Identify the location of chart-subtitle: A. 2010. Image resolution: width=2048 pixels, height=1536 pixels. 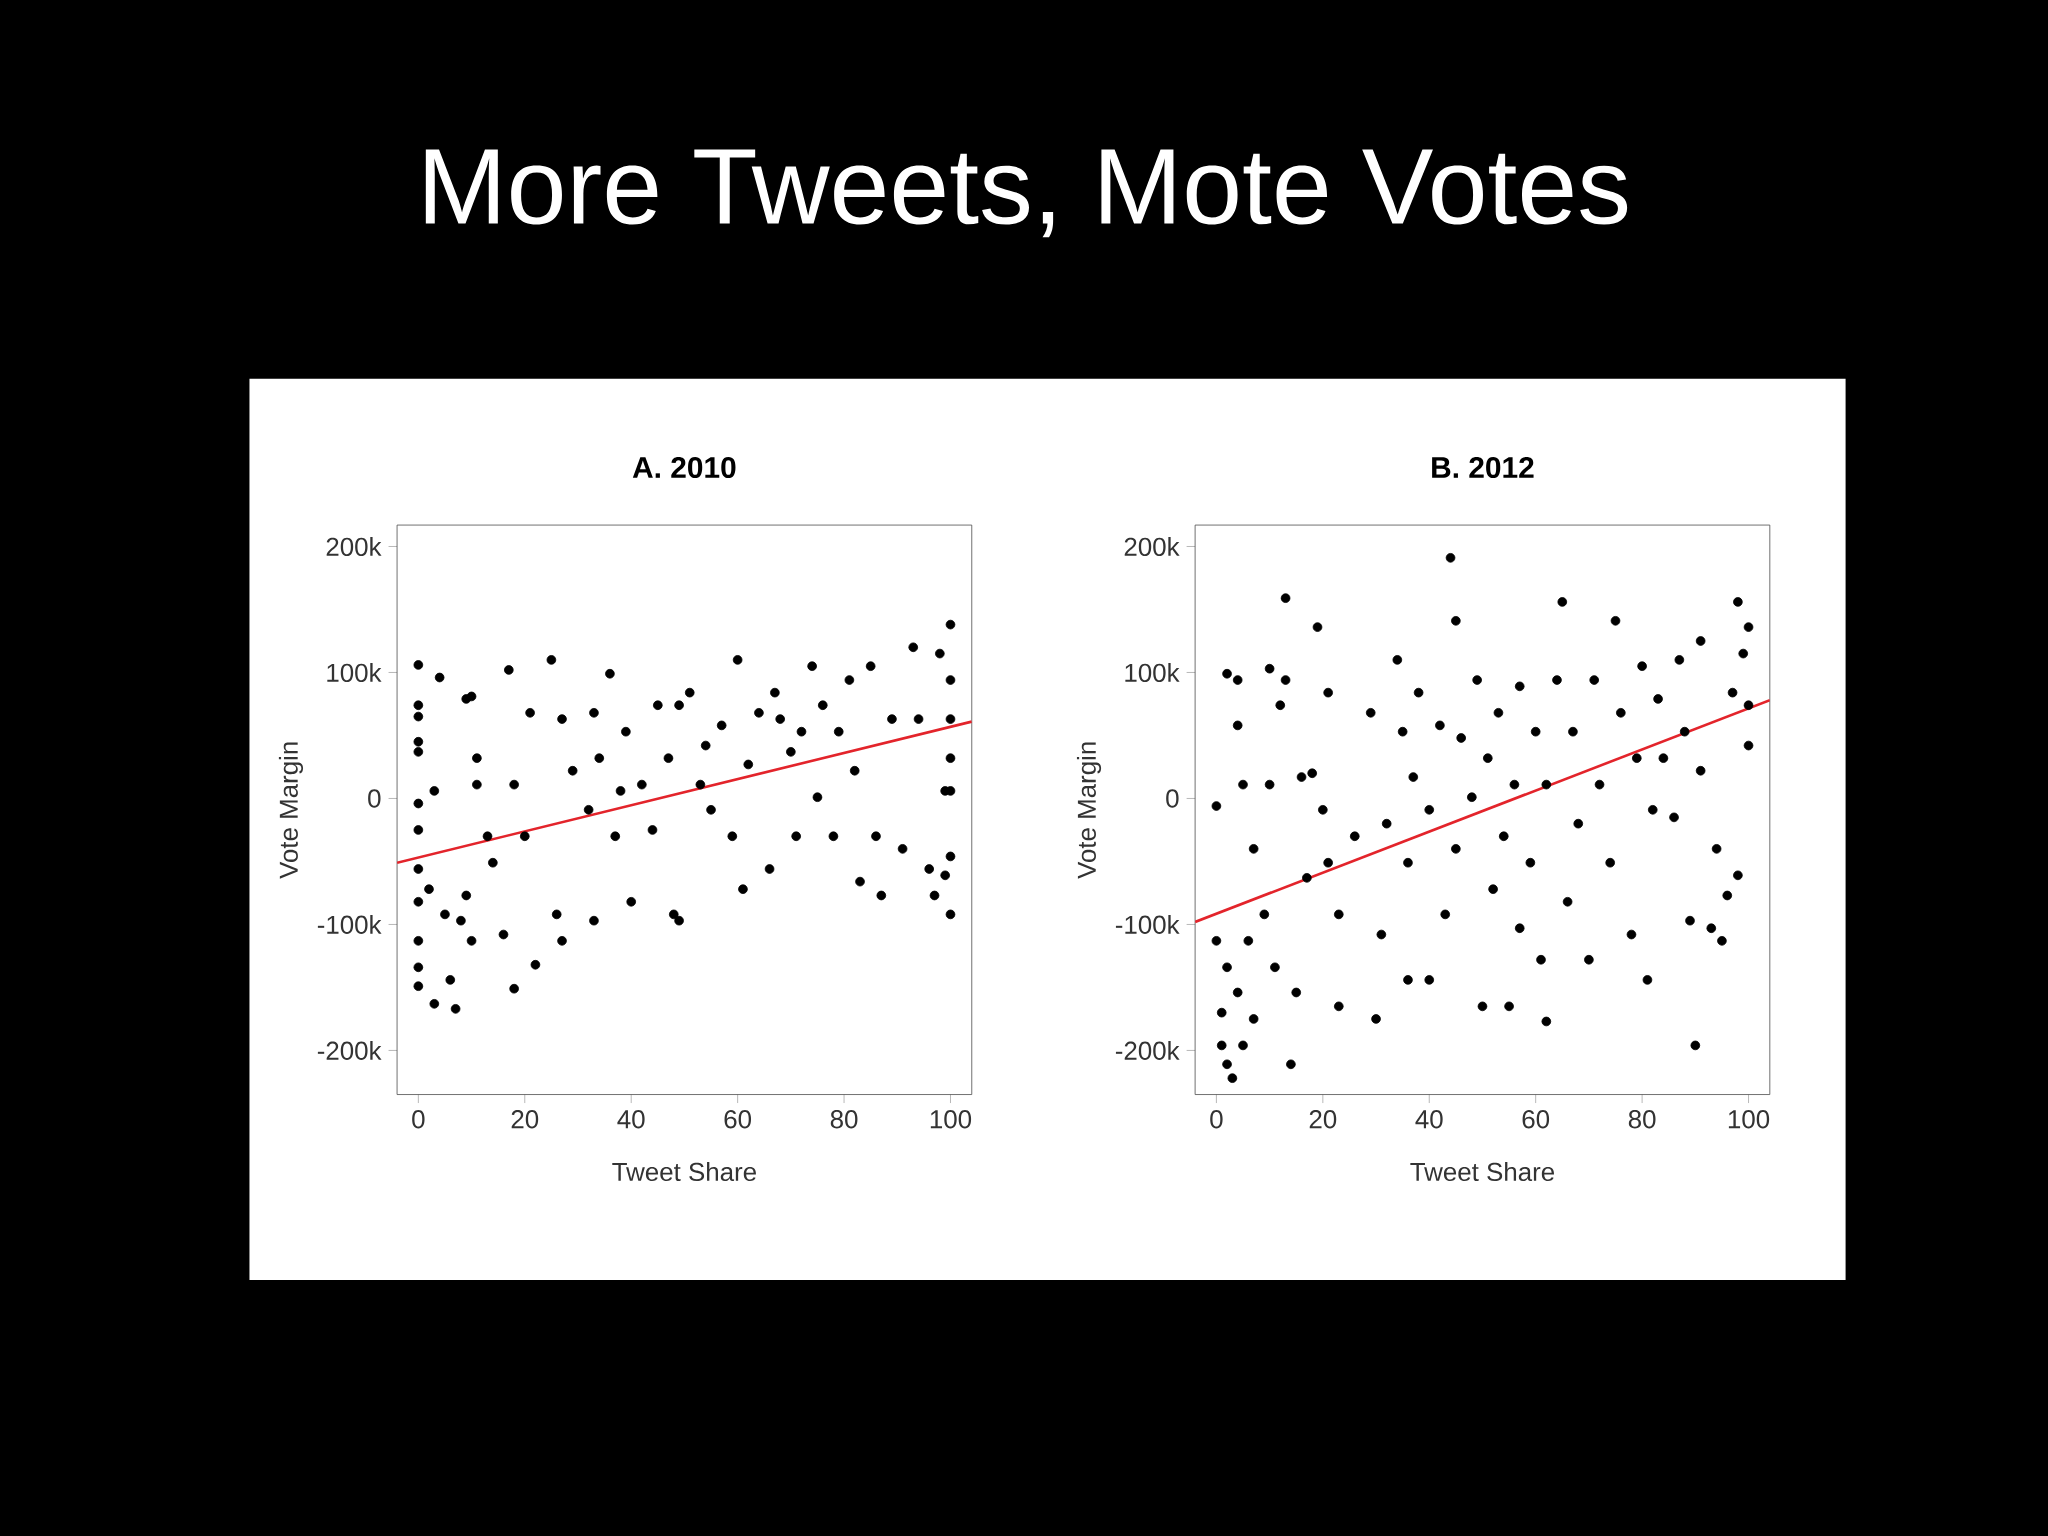
(684, 467).